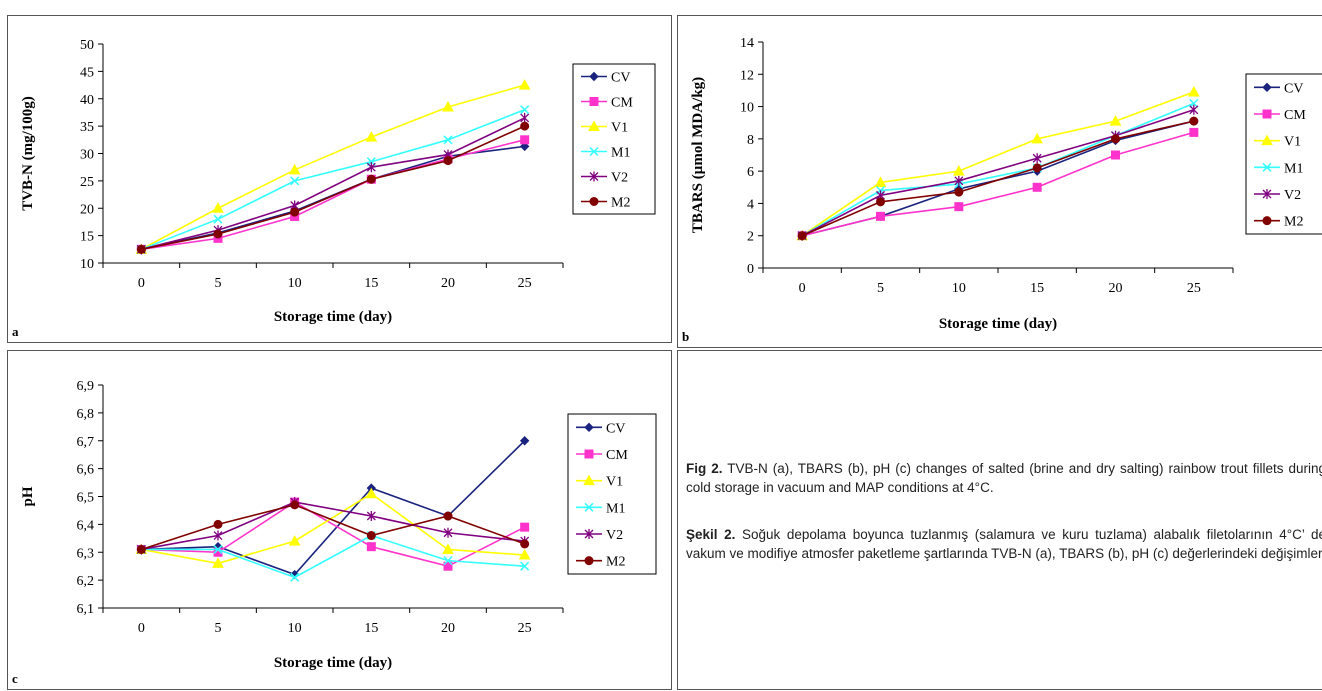  Describe the element at coordinates (747, 75) in the screenshot. I see `y-tick-label: 12` at that location.